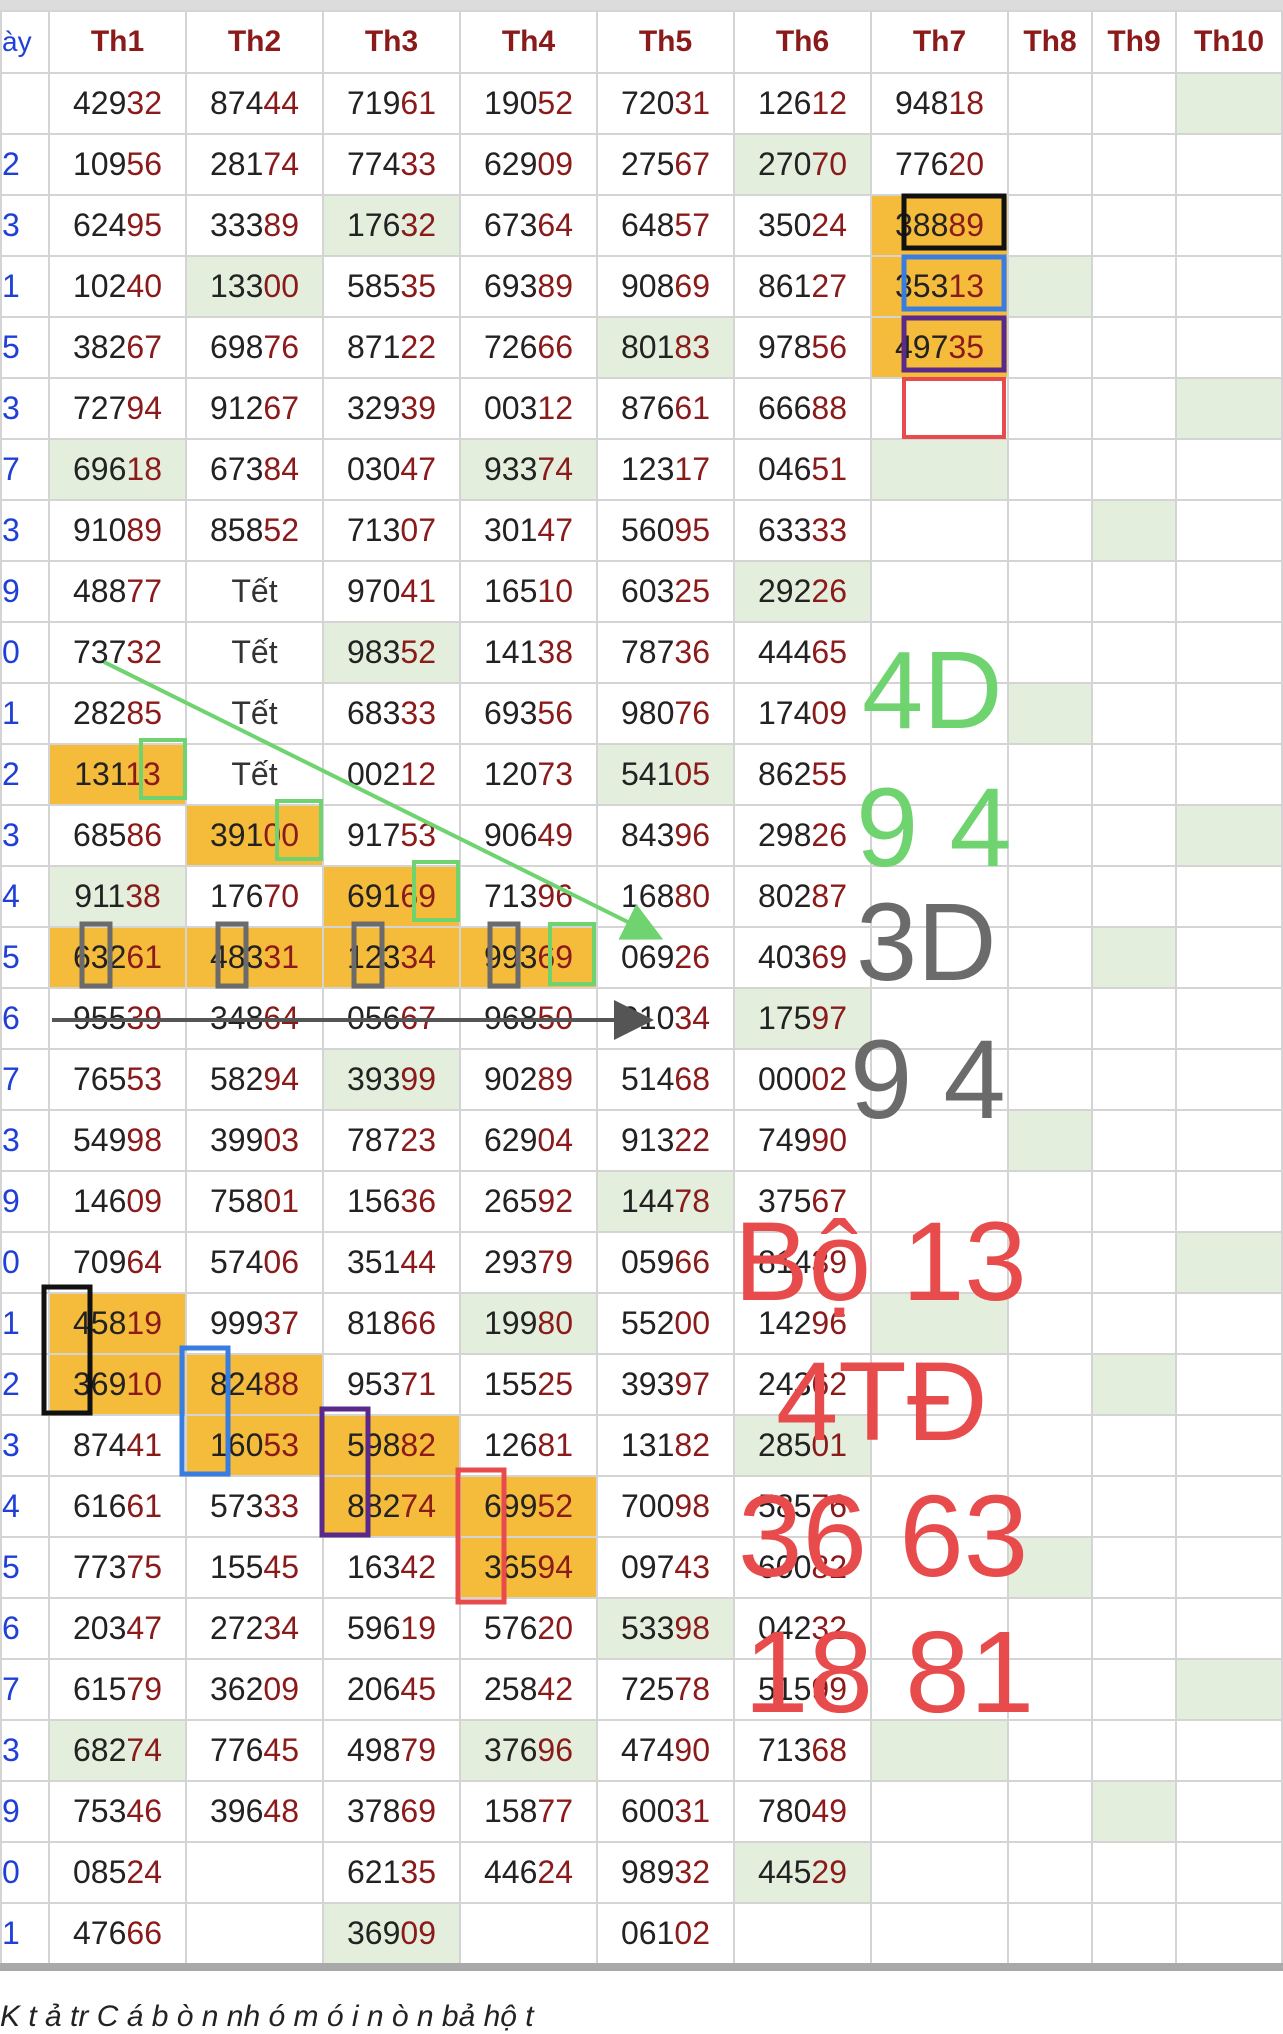 This screenshot has width=1283, height=2034. I want to click on result-cell: Tết, so click(254, 591).